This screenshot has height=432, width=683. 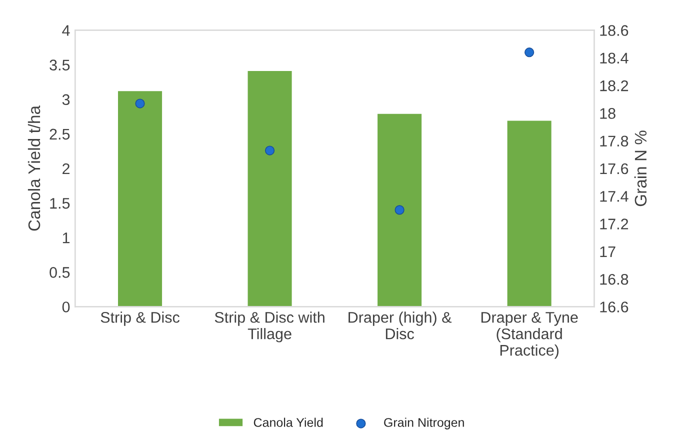 What do you see at coordinates (614, 224) in the screenshot?
I see `y2-tick-label: 17.2` at bounding box center [614, 224].